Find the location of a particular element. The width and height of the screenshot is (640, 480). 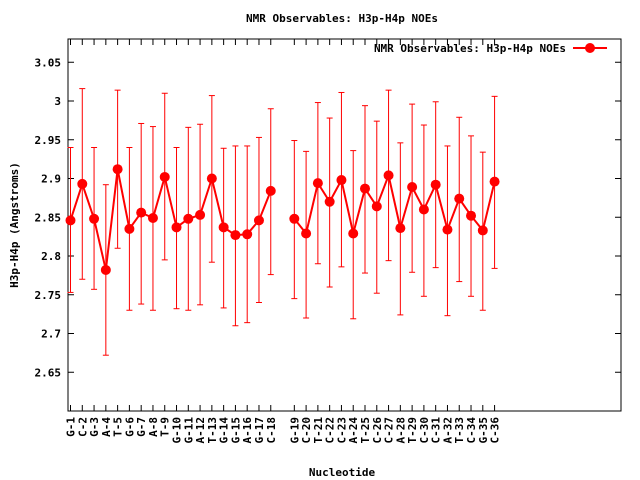

x-tick-label: T-29 is located at coordinates (412, 430).